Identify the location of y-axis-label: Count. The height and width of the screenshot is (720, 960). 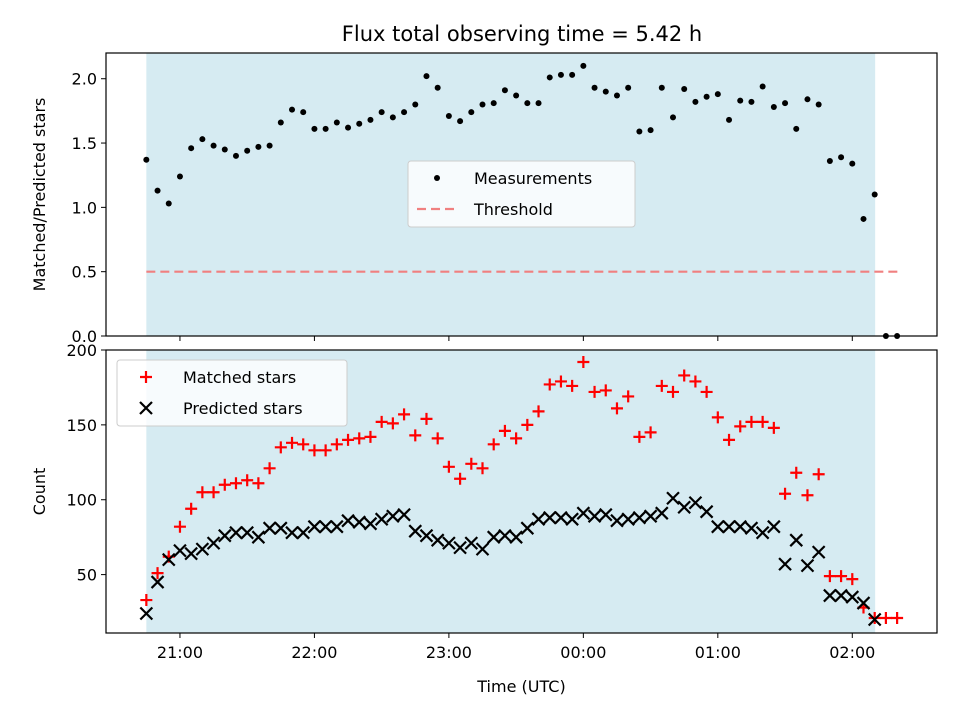
(39, 492).